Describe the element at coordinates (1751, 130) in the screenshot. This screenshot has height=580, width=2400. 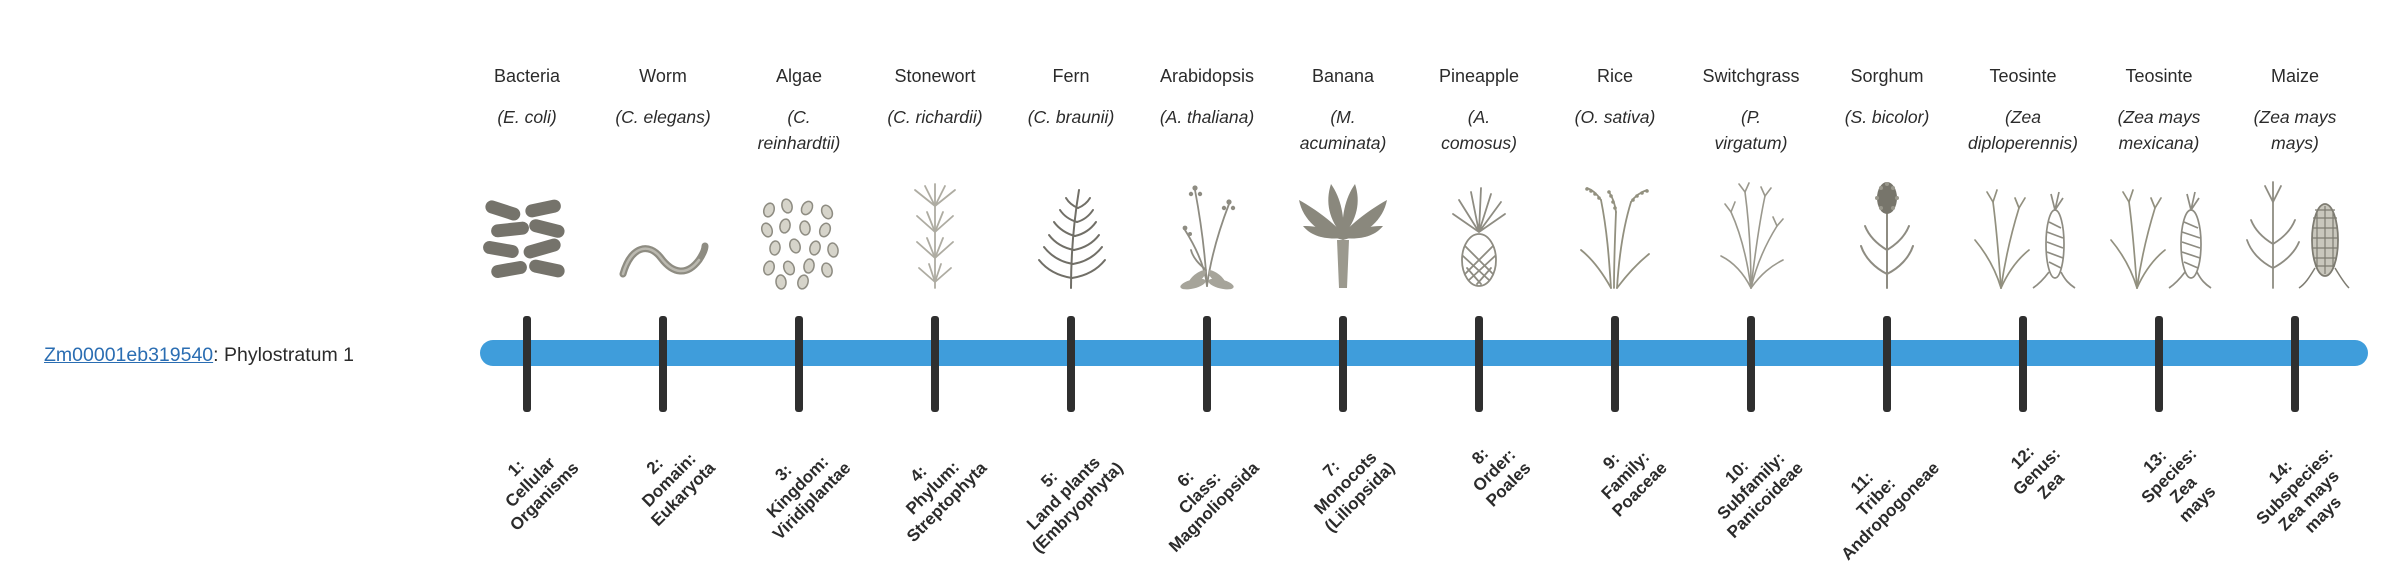
I see `taxon-scientific-name: (P. virgatum)` at that location.